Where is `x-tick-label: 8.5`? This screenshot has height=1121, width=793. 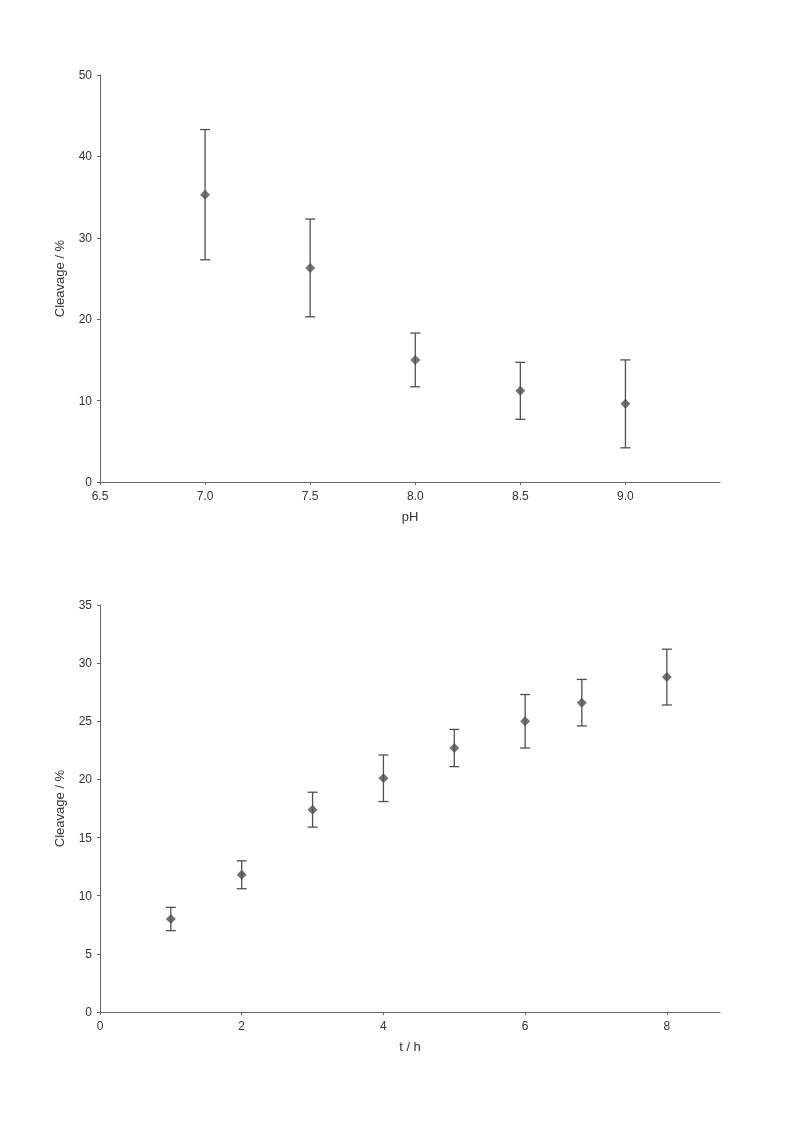 x-tick-label: 8.5 is located at coordinates (520, 496).